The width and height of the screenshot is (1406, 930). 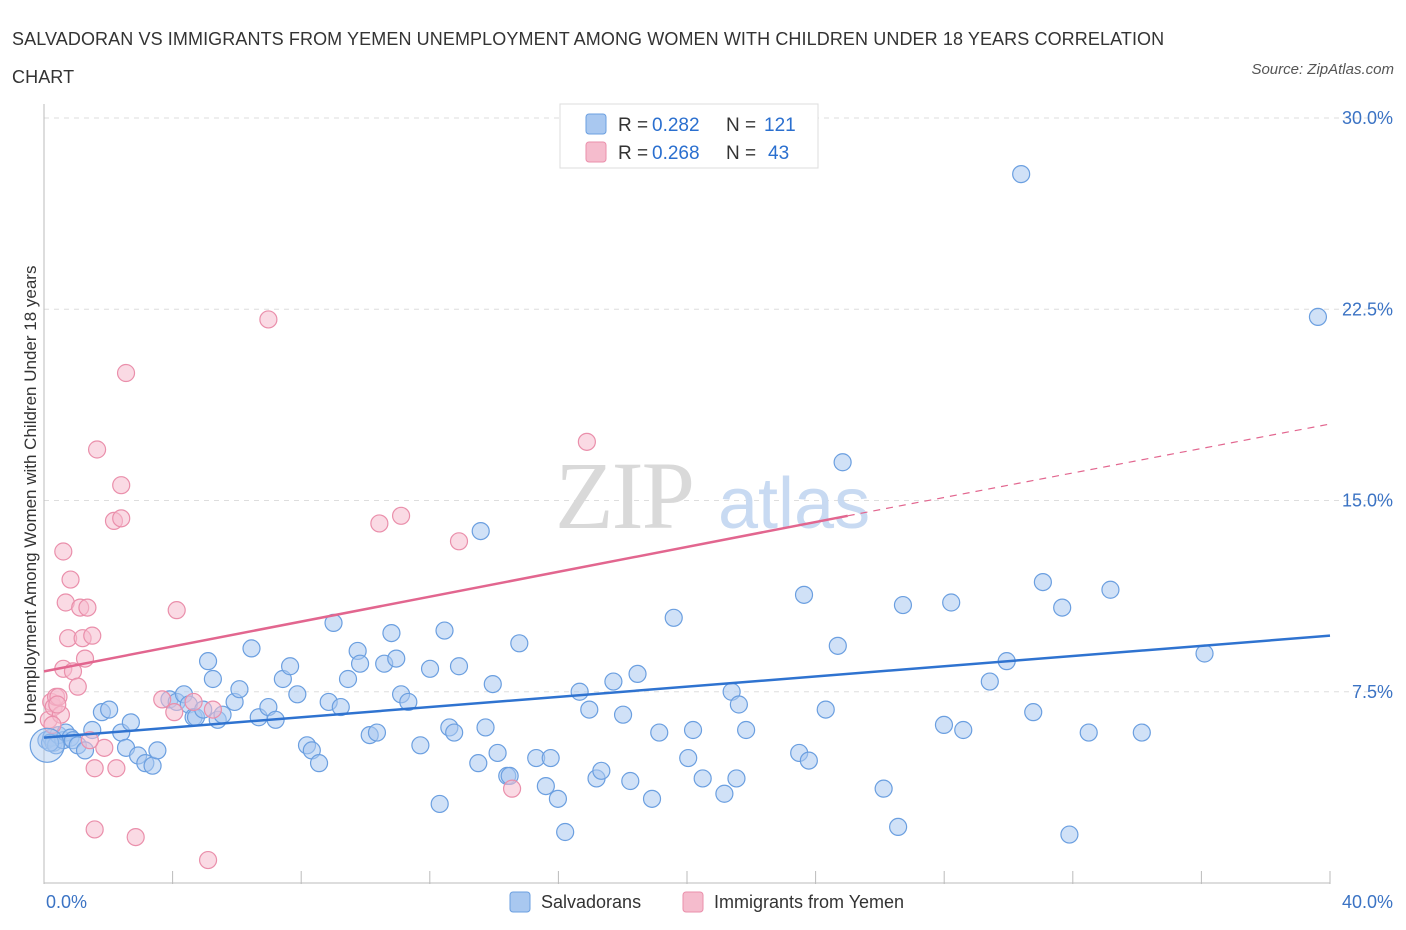 I want to click on y-tick-label: 7.5%, so click(x=1372, y=692).